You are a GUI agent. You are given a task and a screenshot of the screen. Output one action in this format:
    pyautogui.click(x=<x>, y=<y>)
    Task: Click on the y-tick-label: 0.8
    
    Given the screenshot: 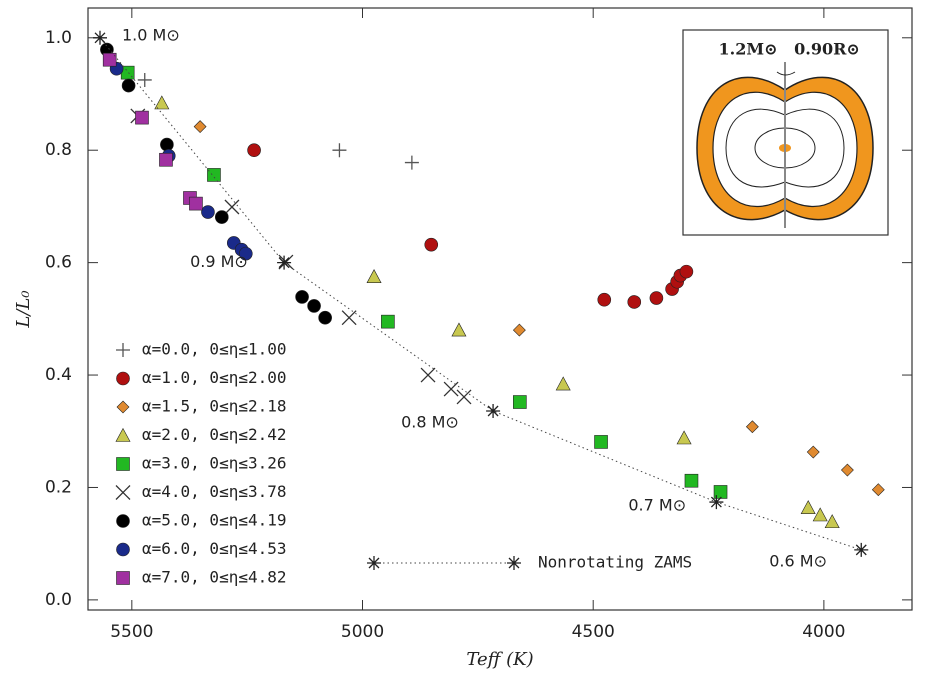 What is the action you would take?
    pyautogui.click(x=58, y=150)
    